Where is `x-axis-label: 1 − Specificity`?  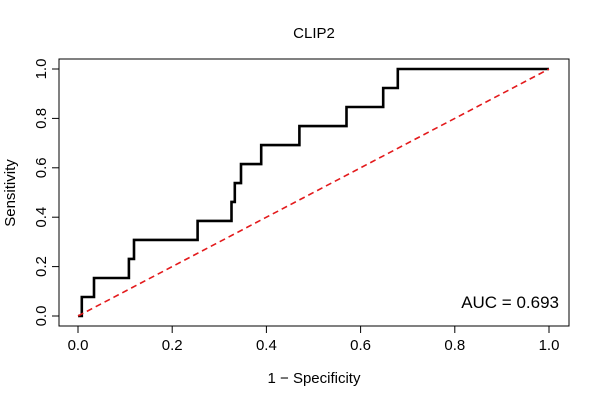
x-axis-label: 1 − Specificity is located at coordinates (314, 378).